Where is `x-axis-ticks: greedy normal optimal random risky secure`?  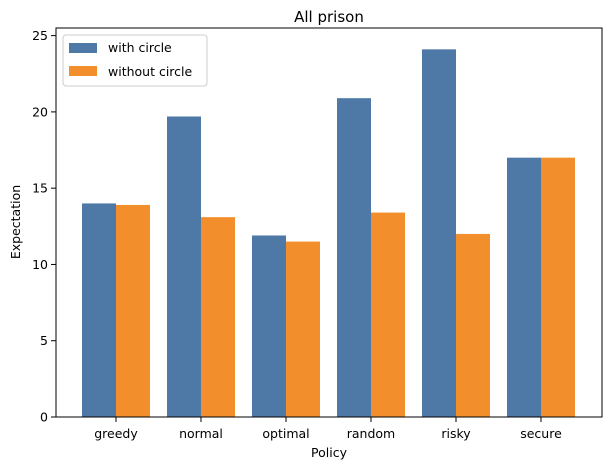 x-axis-ticks: greedy normal optimal random risky secure is located at coordinates (328, 429).